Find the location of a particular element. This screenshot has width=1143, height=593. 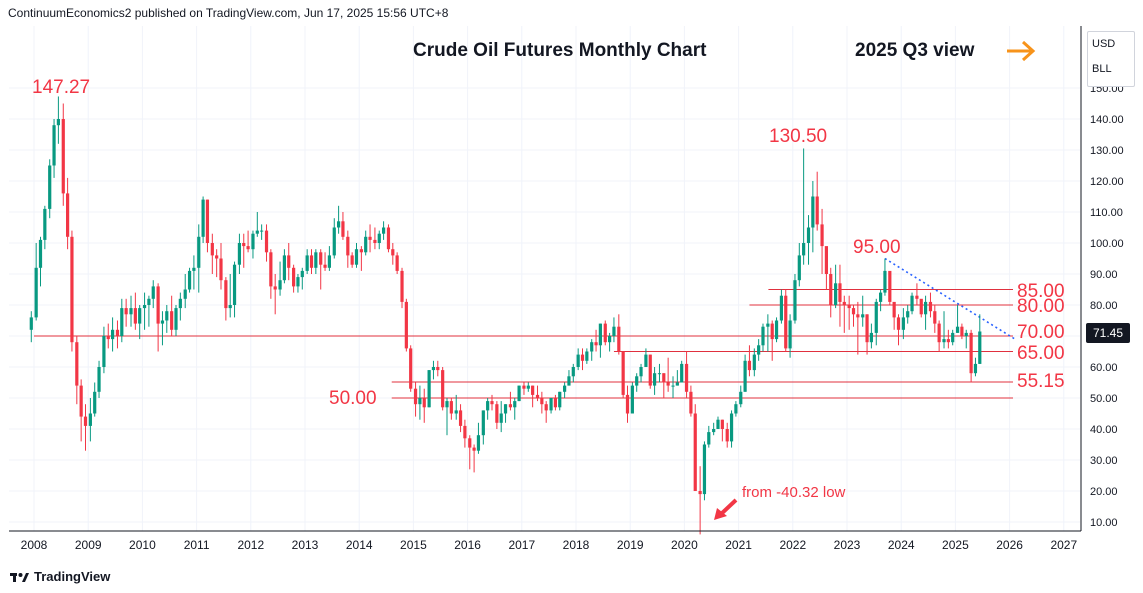

x-tick-label: 2023 is located at coordinates (847, 545).